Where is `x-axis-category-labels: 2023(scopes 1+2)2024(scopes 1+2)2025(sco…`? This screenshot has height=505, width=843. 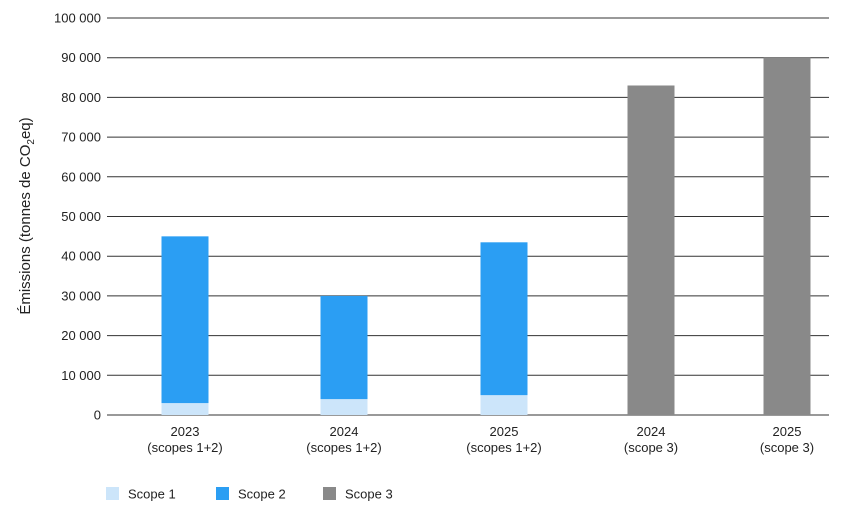 x-axis-category-labels: 2023(scopes 1+2)2024(scopes 1+2)2025(sco… is located at coordinates (480, 439).